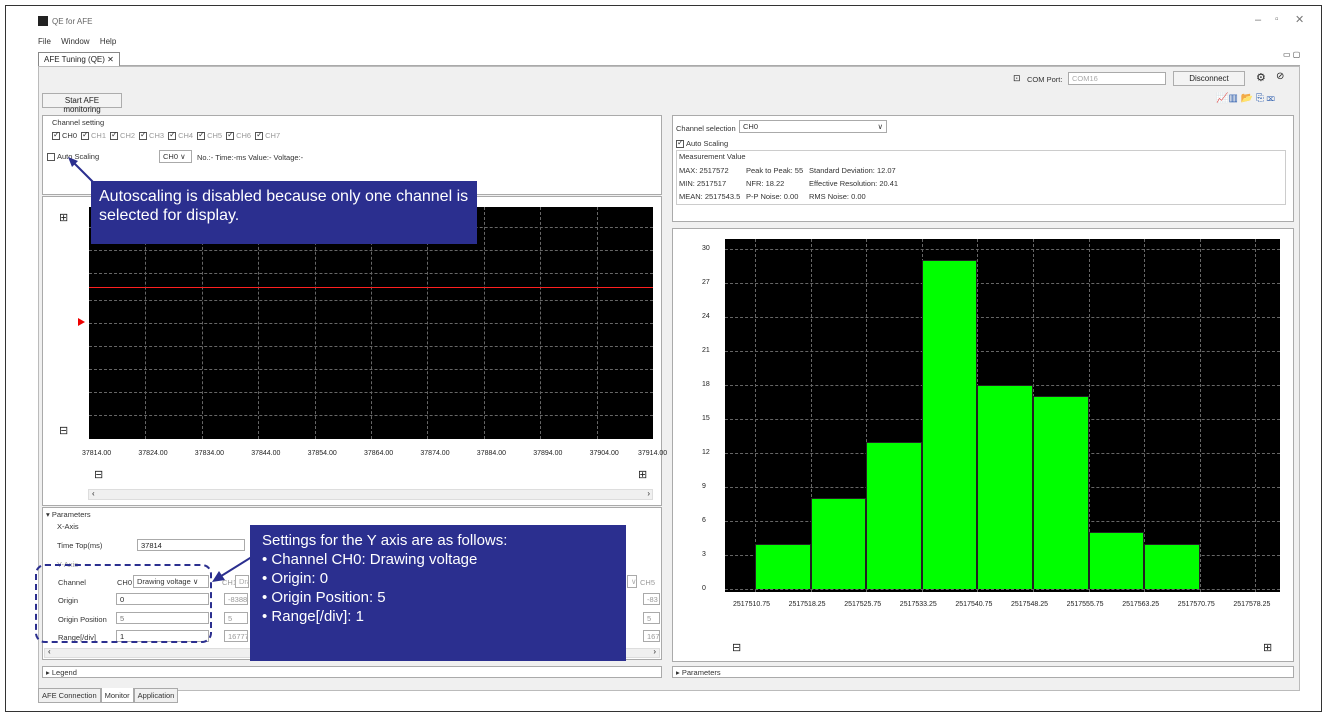 This screenshot has height=717, width=1328. What do you see at coordinates (99, 135) in the screenshot?
I see `channel-label: CH1` at bounding box center [99, 135].